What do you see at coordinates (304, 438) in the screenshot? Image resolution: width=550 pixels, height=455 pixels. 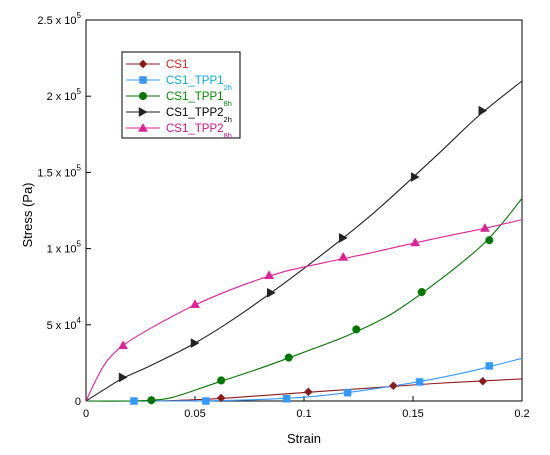 I see `x-axis-title: Strain` at bounding box center [304, 438].